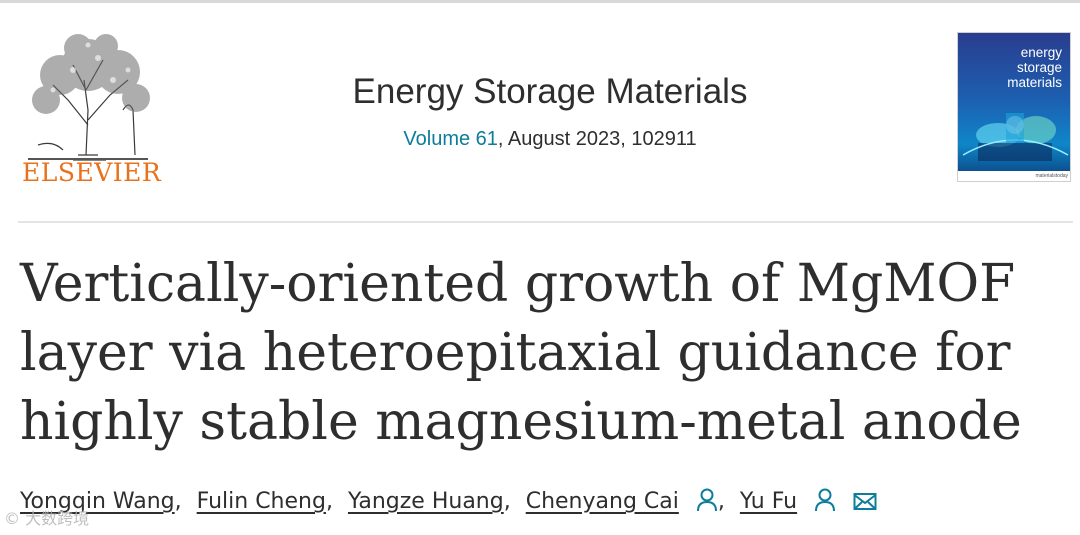  What do you see at coordinates (550, 91) in the screenshot?
I see `journal-title: Energy Storage Materials` at bounding box center [550, 91].